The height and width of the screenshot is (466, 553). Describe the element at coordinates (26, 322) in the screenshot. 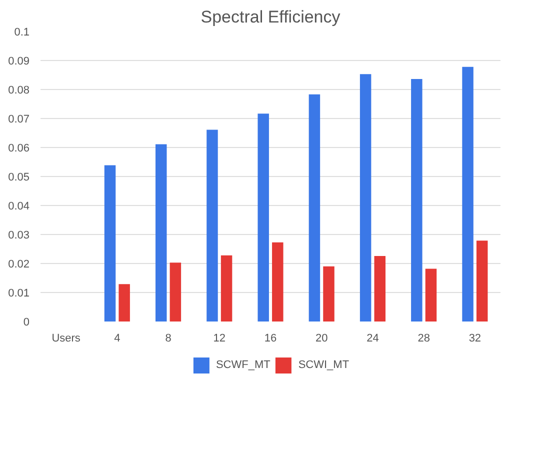

I see `y-tick-label: 0` at that location.